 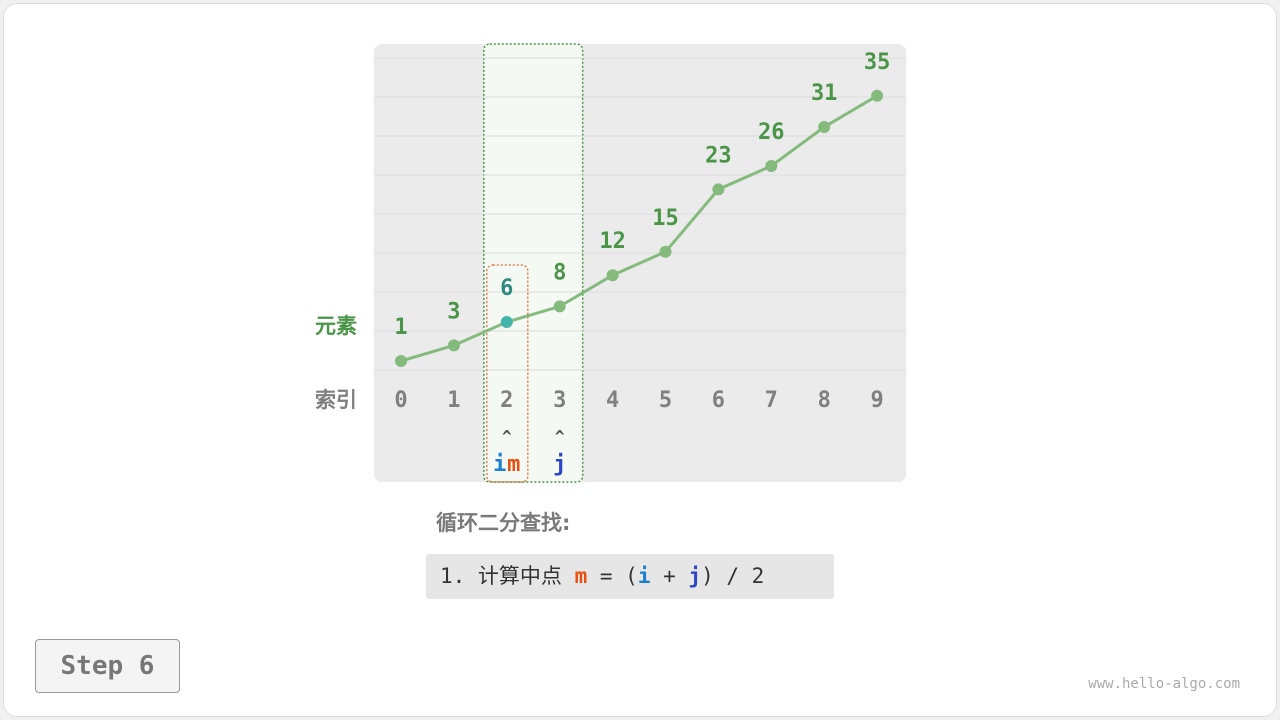 What do you see at coordinates (1164, 684) in the screenshot?
I see `watermark: www.hello-algo.com` at bounding box center [1164, 684].